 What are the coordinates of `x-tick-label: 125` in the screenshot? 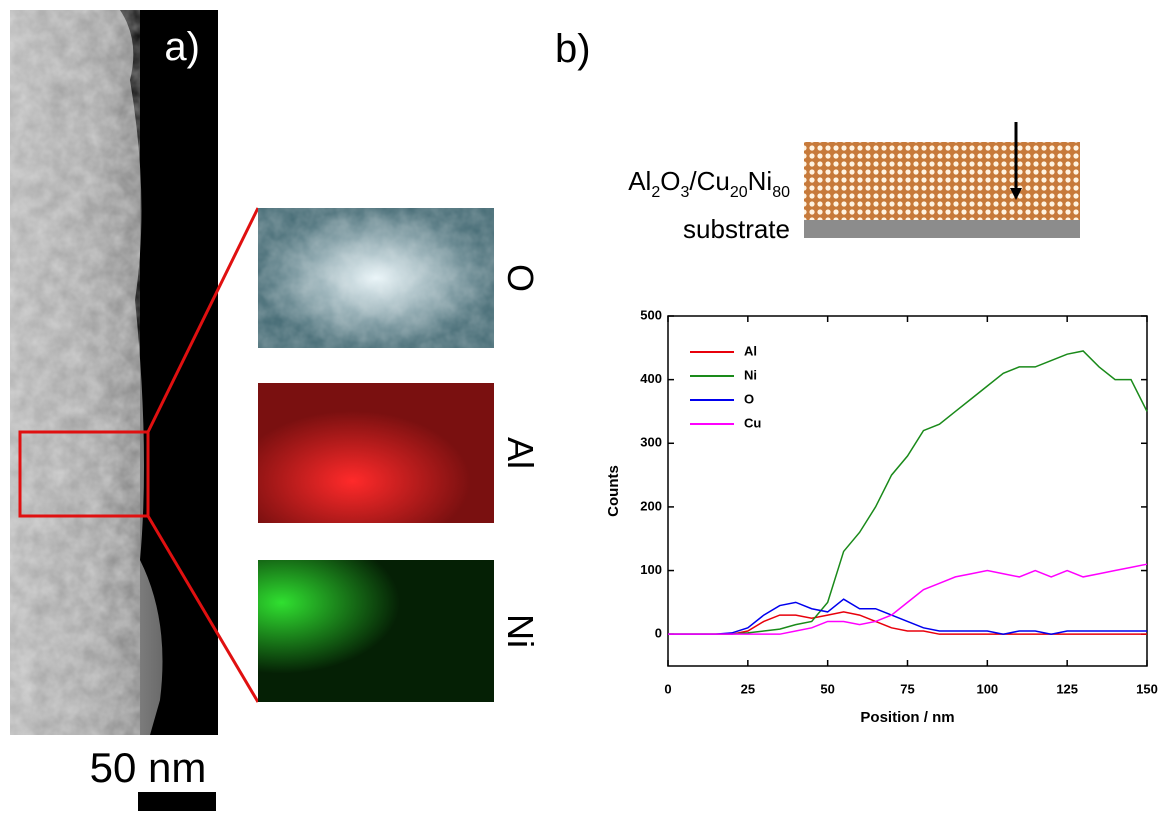 It's located at (1067, 688).